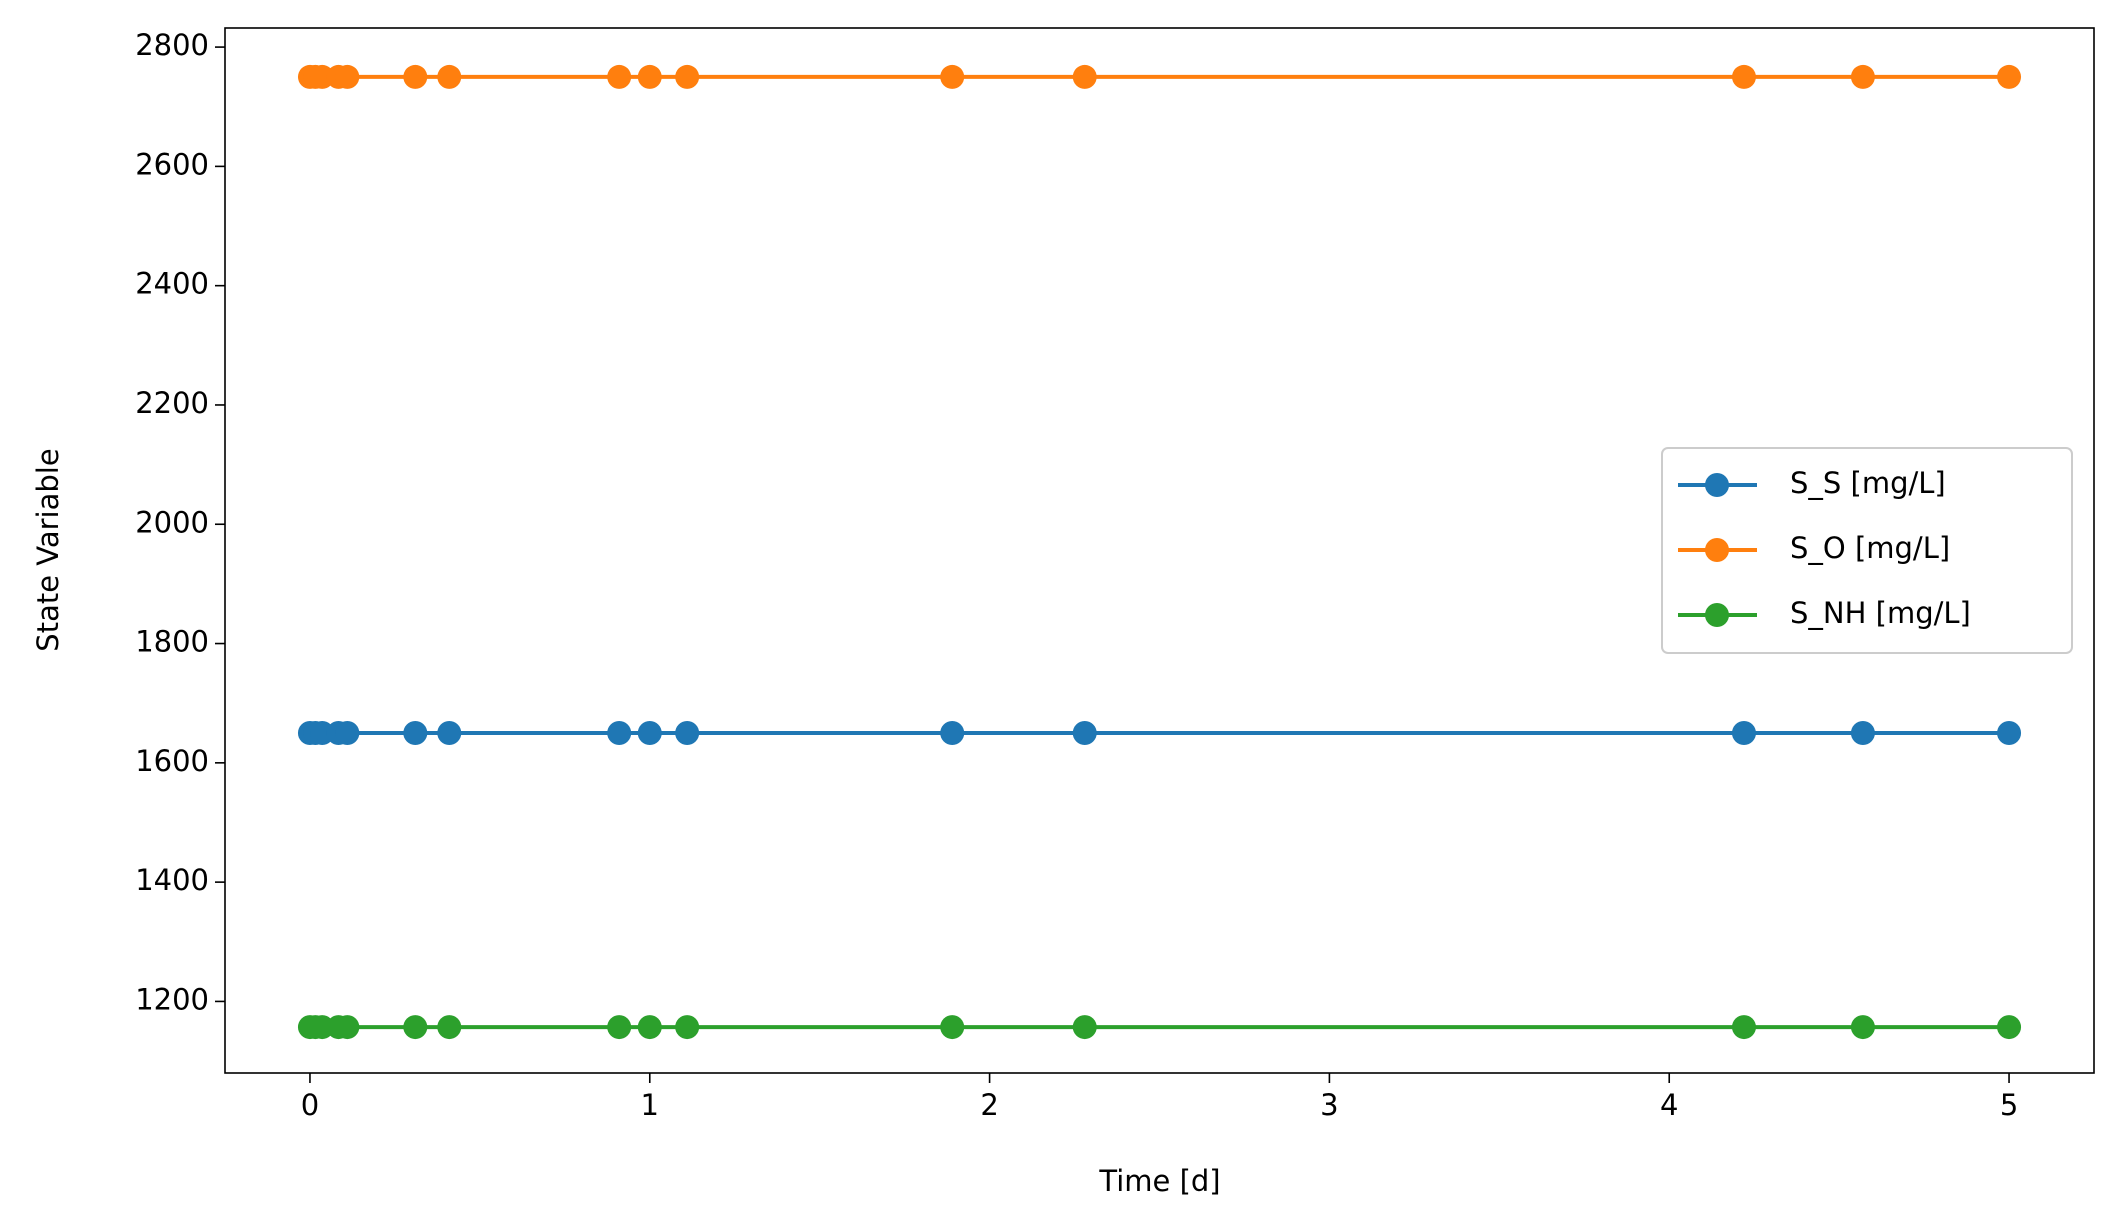 The width and height of the screenshot is (2113, 1229). I want to click on x-tick-label: 2, so click(989, 1105).